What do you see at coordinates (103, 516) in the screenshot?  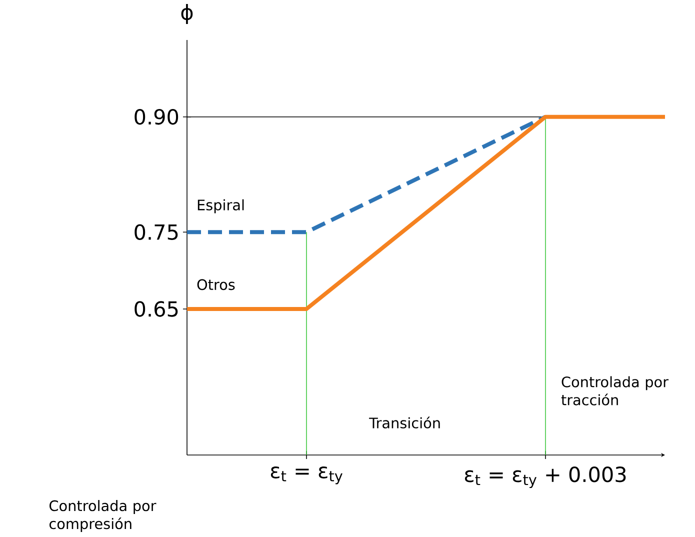 I see `text: Controlada por compresión` at bounding box center [103, 516].